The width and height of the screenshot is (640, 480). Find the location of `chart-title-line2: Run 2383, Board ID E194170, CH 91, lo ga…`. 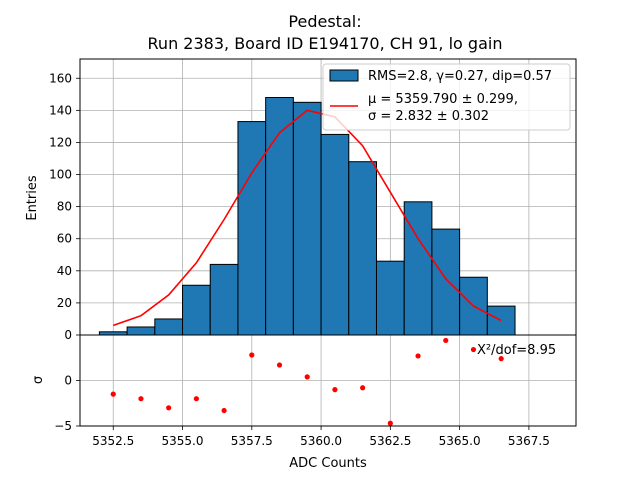

chart-title-line2: Run 2383, Board ID E194170, CH 91, lo ga… is located at coordinates (325, 43).